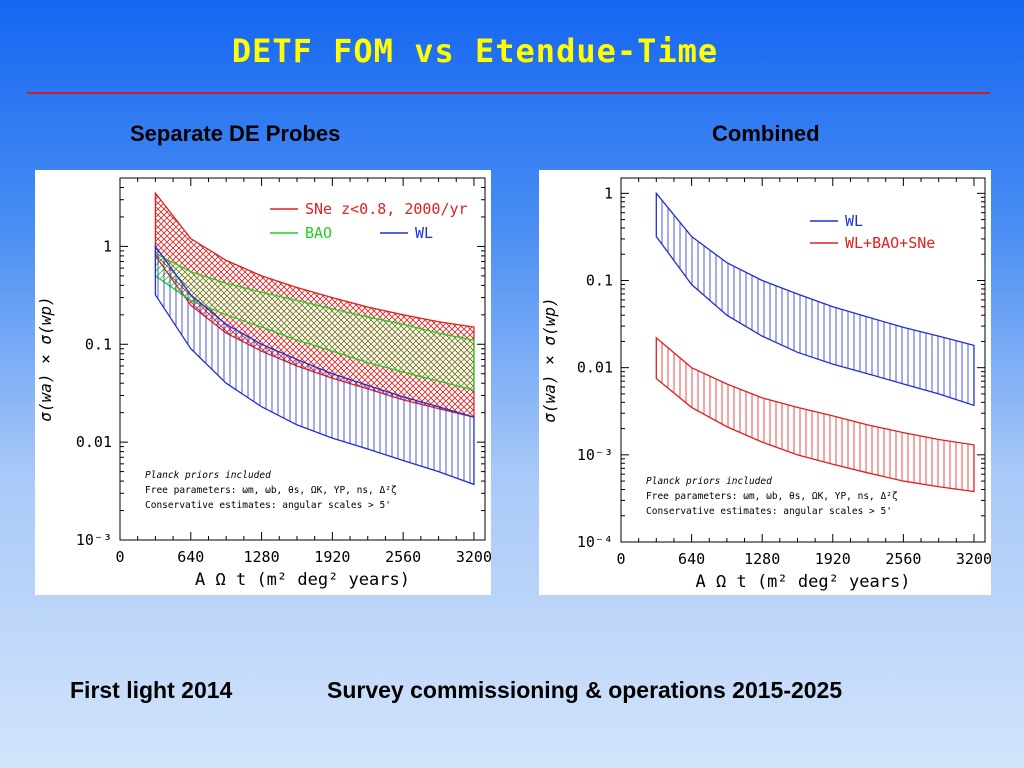 The image size is (1024, 768). I want to click on title-divider, so click(508, 93).